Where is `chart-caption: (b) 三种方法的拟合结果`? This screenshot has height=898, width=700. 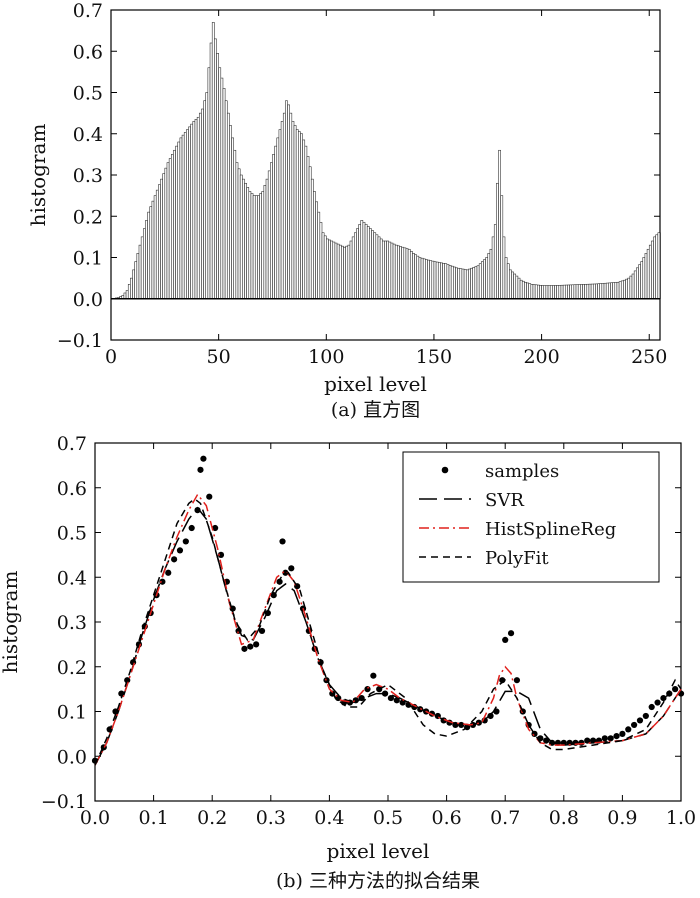
chart-caption: (b) 三种方法的拟合结果 is located at coordinates (378, 881).